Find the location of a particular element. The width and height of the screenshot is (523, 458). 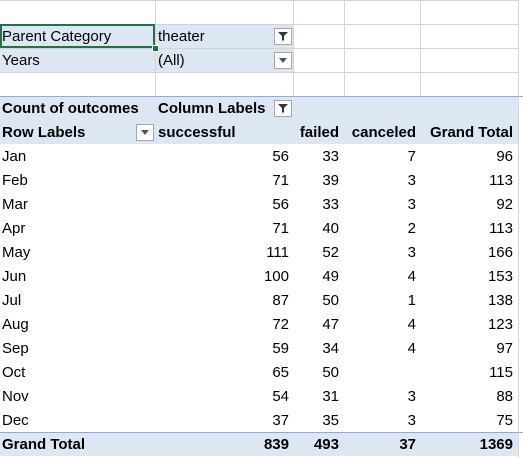

total-canceled: 37 is located at coordinates (407, 444).